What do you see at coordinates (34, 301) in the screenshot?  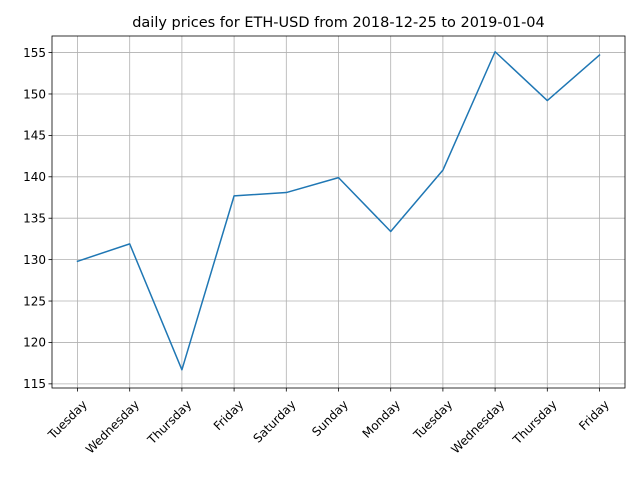 I see `y-tick-label: 125` at bounding box center [34, 301].